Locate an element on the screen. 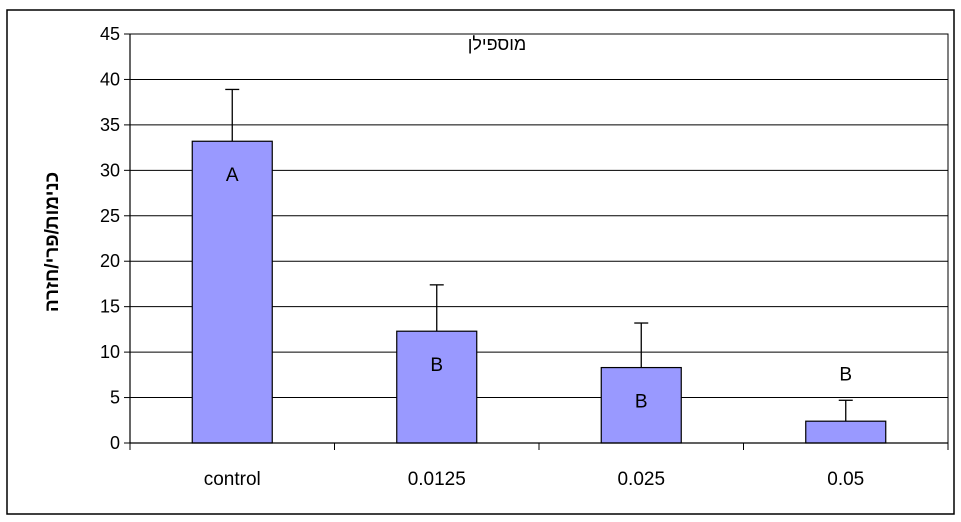 The height and width of the screenshot is (522, 961). bar-0.0125 is located at coordinates (437, 387).